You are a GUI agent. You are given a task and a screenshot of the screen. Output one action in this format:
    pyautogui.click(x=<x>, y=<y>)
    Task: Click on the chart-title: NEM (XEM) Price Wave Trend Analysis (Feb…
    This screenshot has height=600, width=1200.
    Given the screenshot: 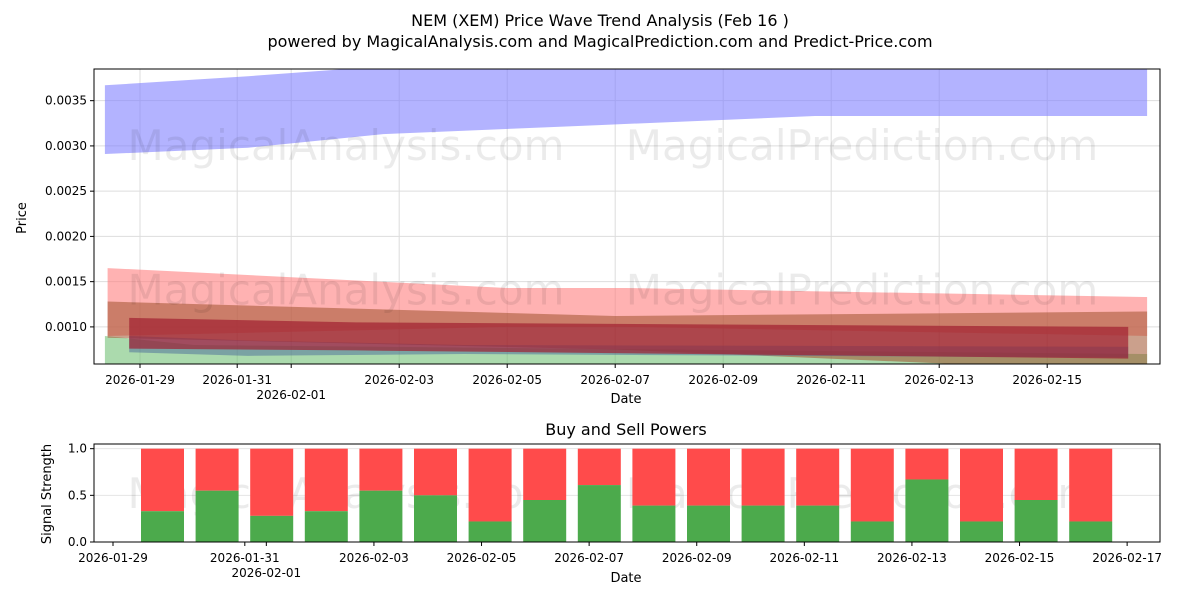 What is the action you would take?
    pyautogui.click(x=600, y=20)
    